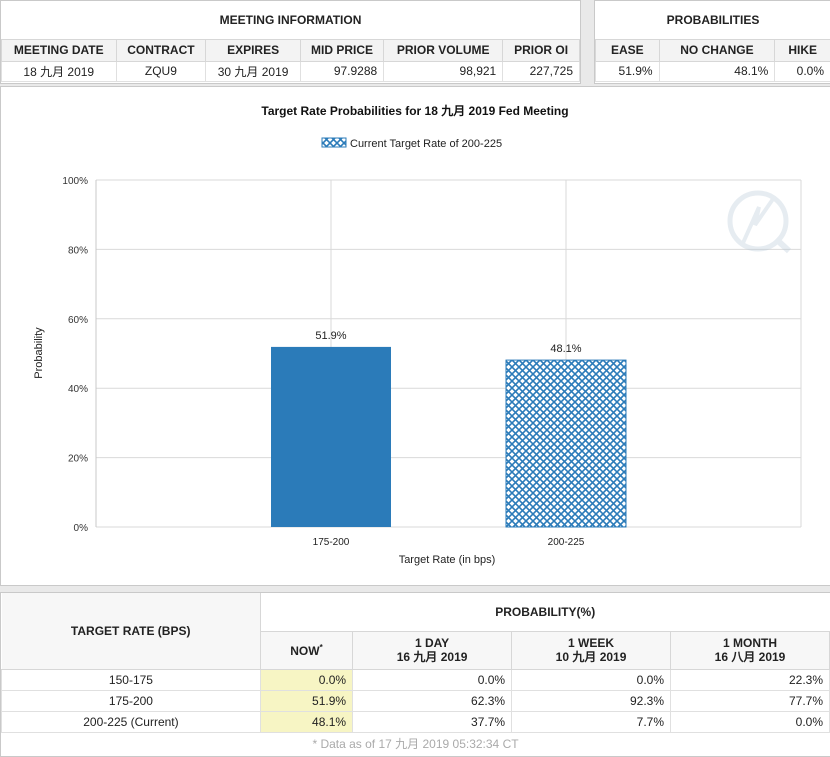  I want to click on col-now: NOW*, so click(306, 650).